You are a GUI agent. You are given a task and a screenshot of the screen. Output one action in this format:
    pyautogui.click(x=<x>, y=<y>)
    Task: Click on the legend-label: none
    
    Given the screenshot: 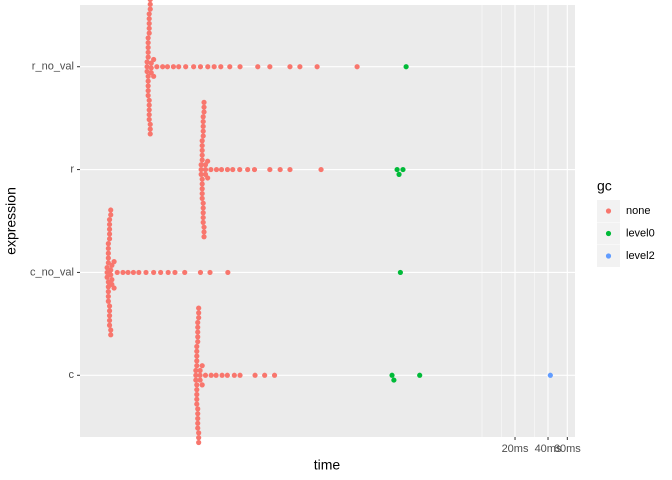 What is the action you would take?
    pyautogui.click(x=638, y=211)
    